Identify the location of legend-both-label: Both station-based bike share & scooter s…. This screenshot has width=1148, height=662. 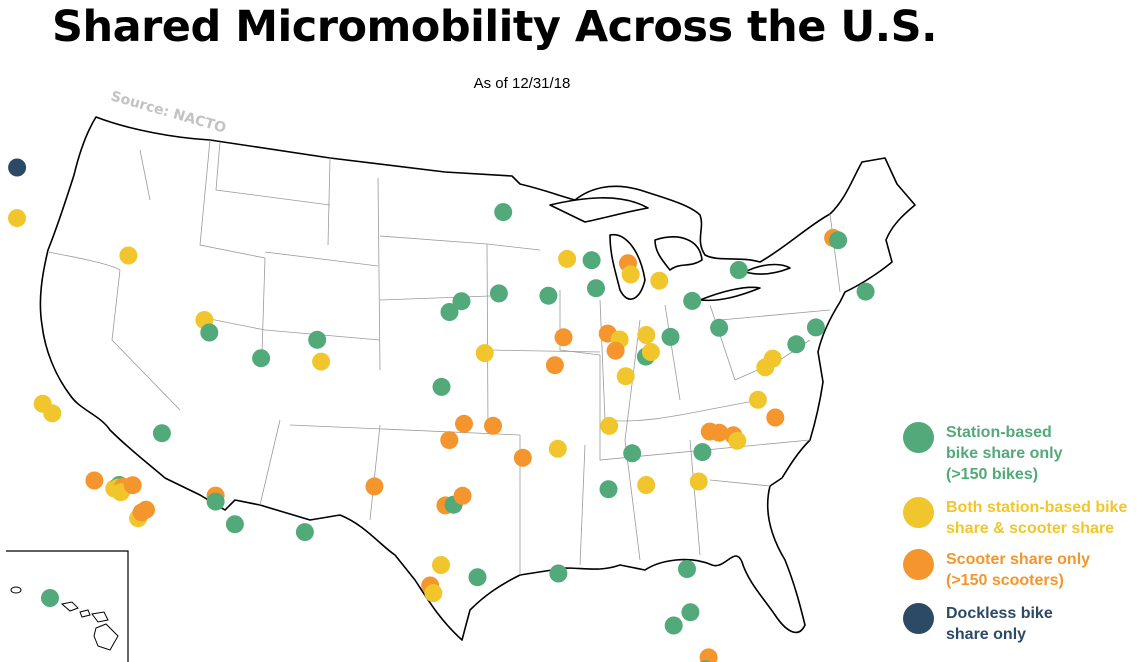
(1037, 518).